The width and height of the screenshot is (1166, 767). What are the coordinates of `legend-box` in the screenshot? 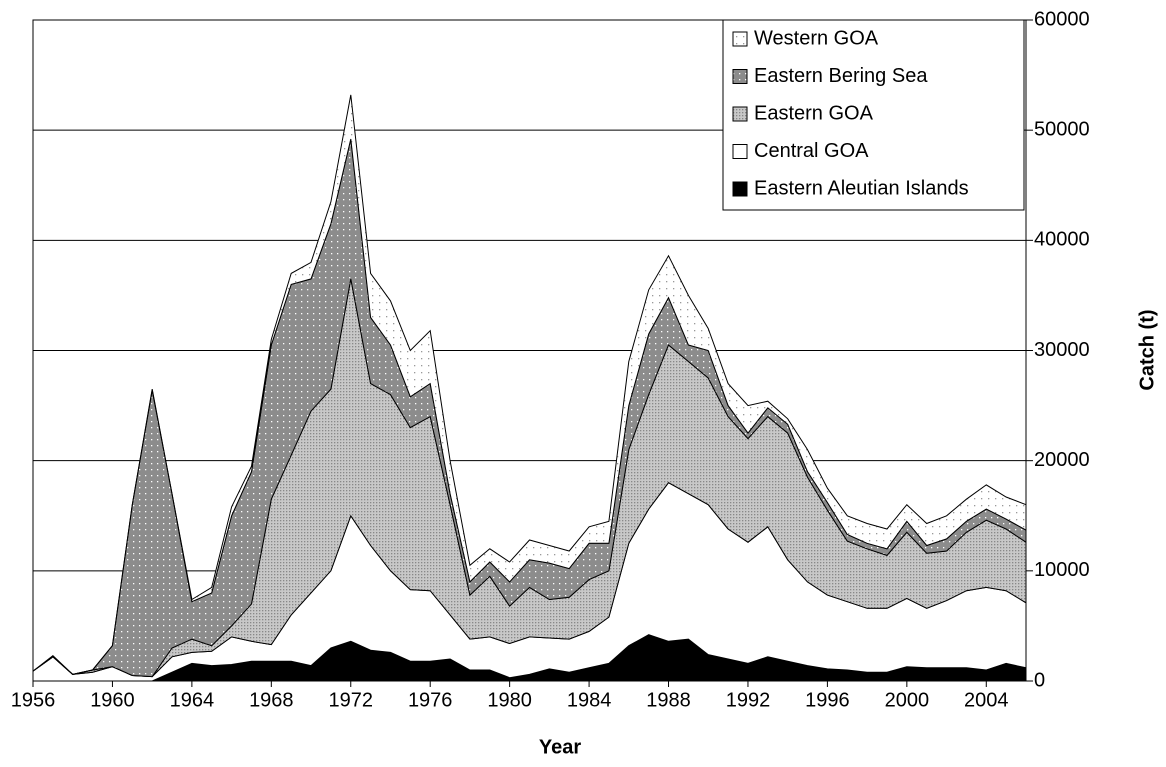 It's located at (873, 115).